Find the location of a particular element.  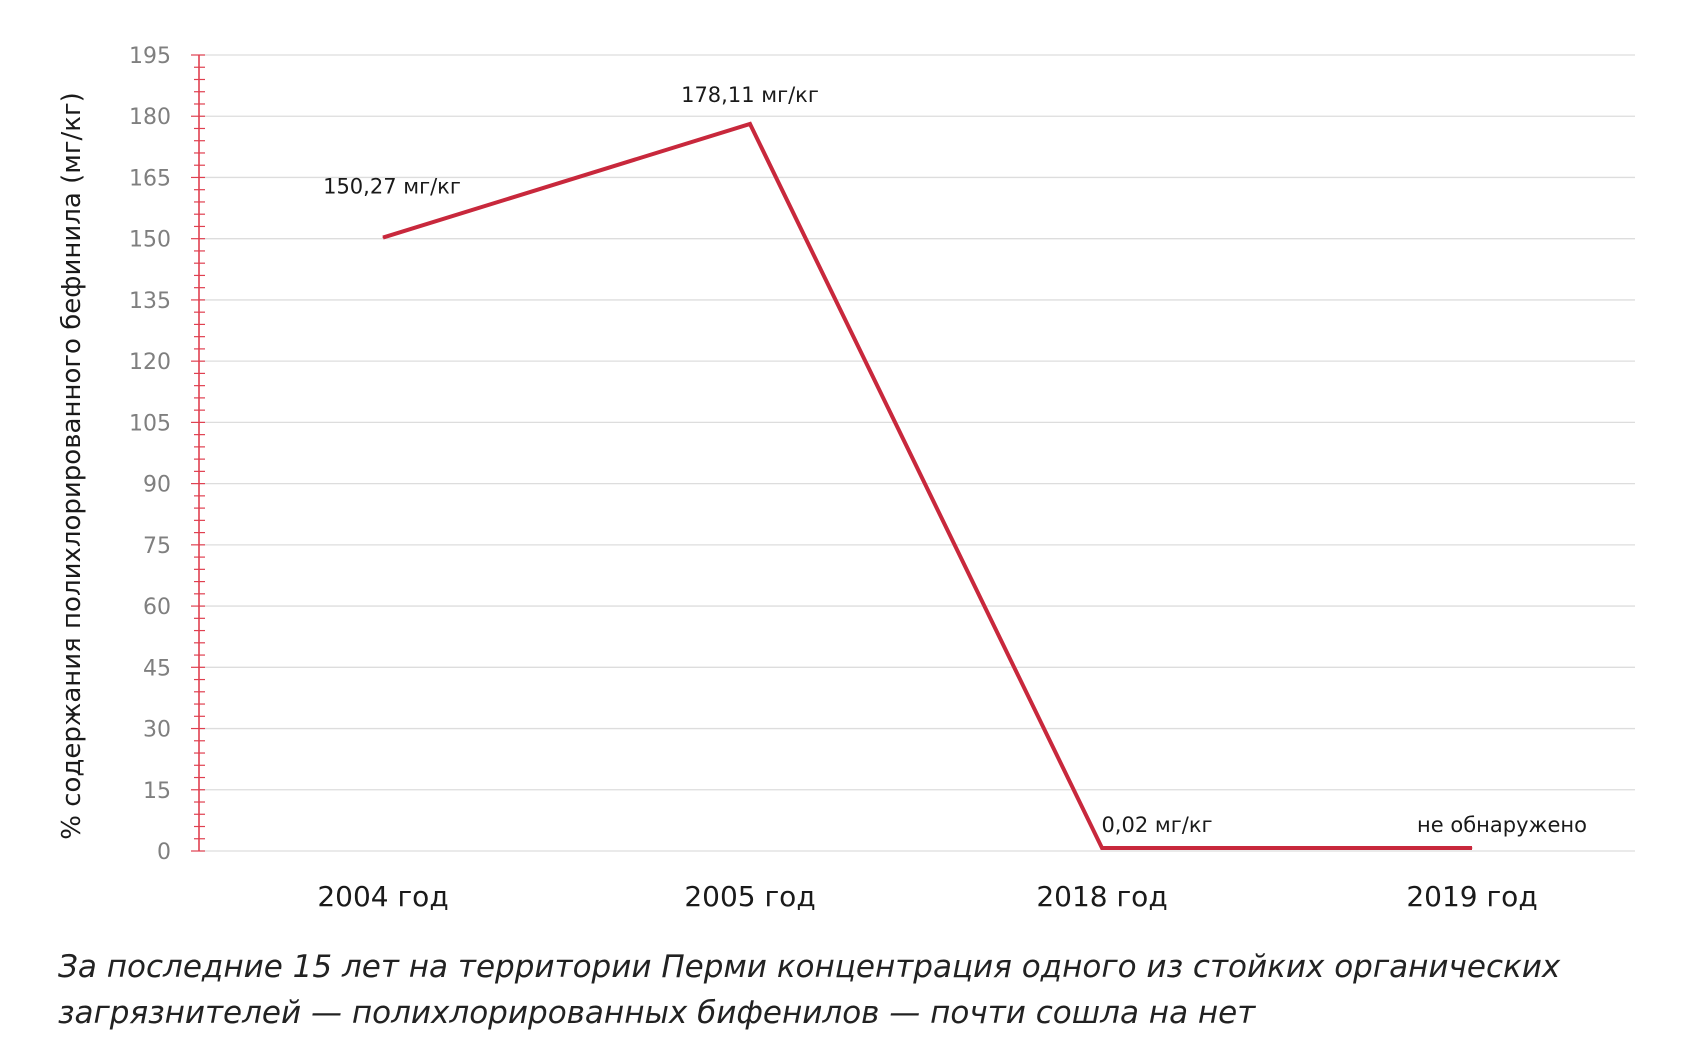

y-tick-label: 105 is located at coordinates (150, 423).